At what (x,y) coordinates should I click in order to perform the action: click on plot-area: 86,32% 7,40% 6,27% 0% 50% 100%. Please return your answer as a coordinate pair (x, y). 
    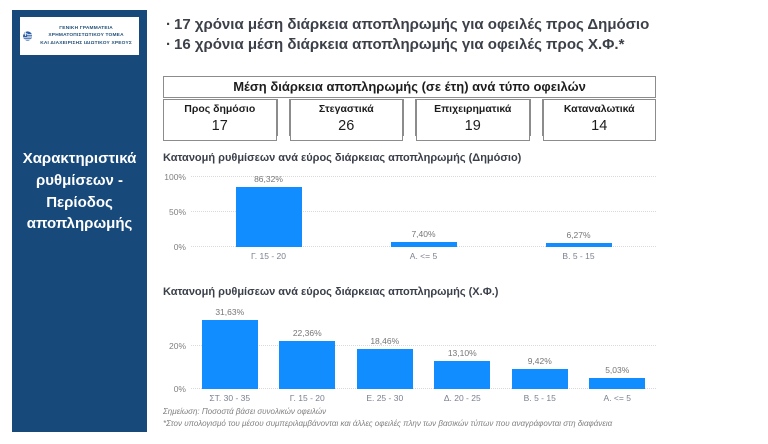
    Looking at the image, I should click on (410, 212).